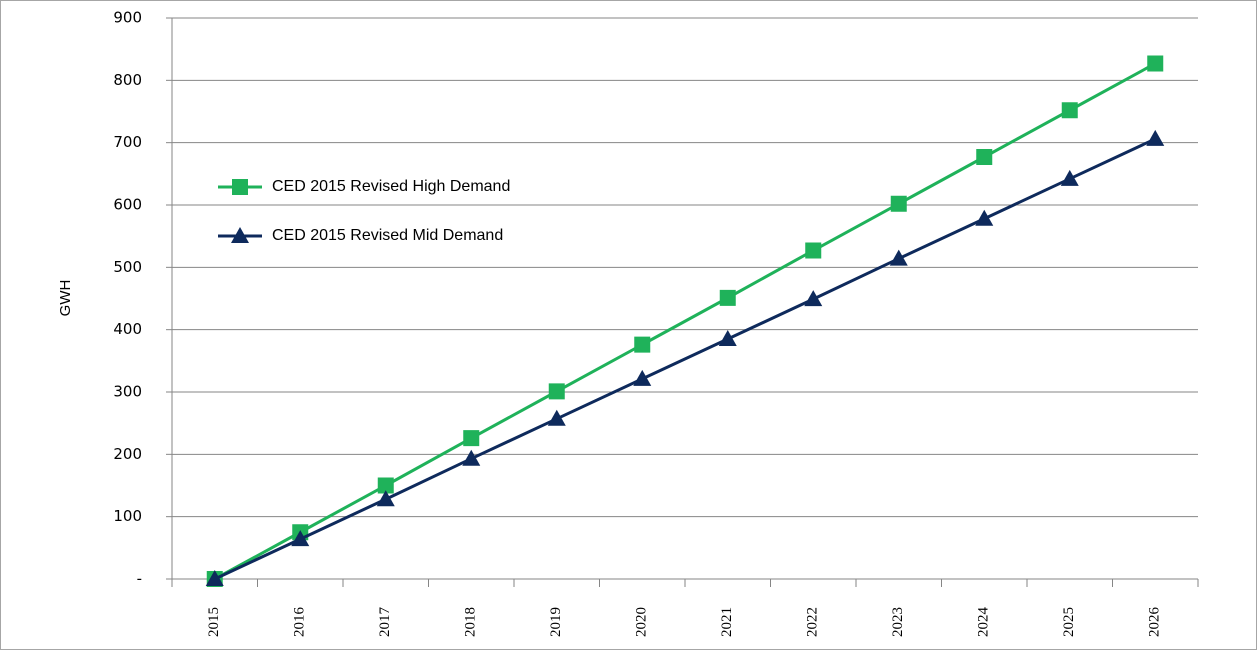  I want to click on x-tick-label: 2018, so click(471, 622).